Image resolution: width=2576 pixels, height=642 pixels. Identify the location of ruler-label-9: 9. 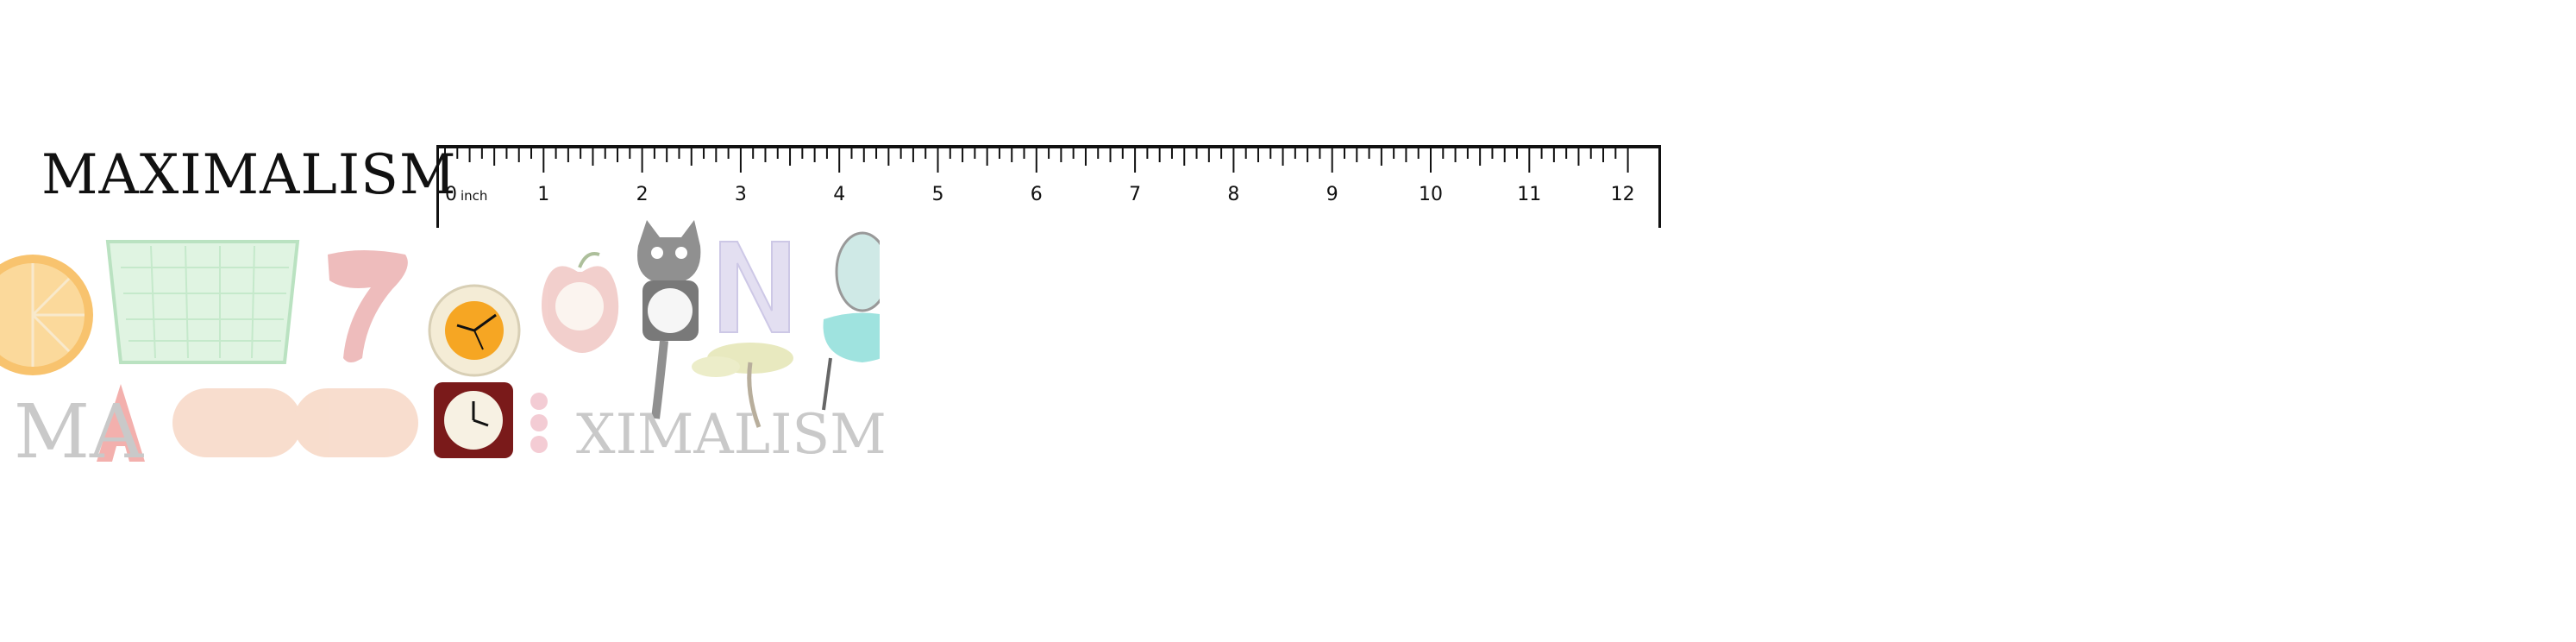
(1332, 194).